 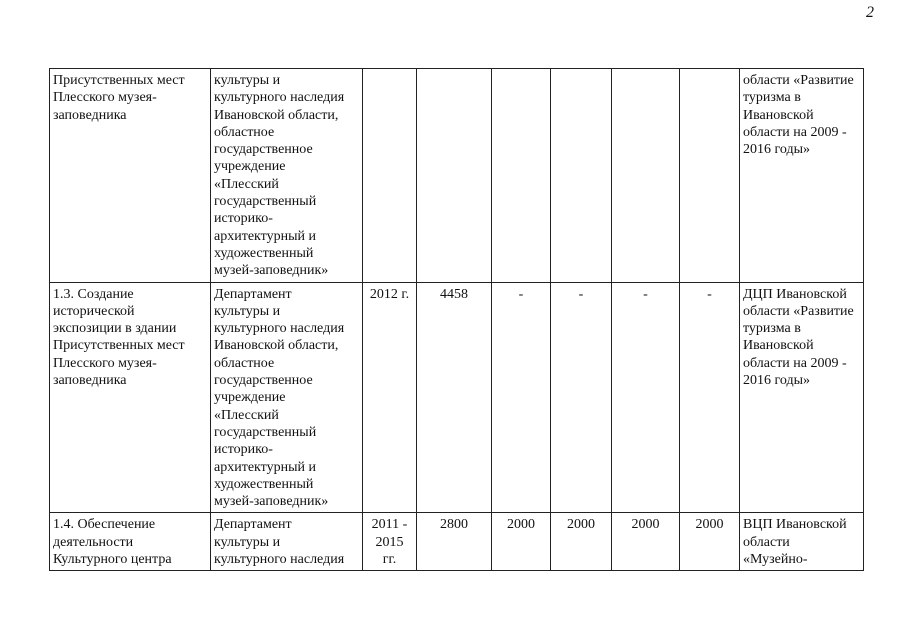 I want to click on cell-period: 2011 - 2015 гг., so click(x=389, y=542).